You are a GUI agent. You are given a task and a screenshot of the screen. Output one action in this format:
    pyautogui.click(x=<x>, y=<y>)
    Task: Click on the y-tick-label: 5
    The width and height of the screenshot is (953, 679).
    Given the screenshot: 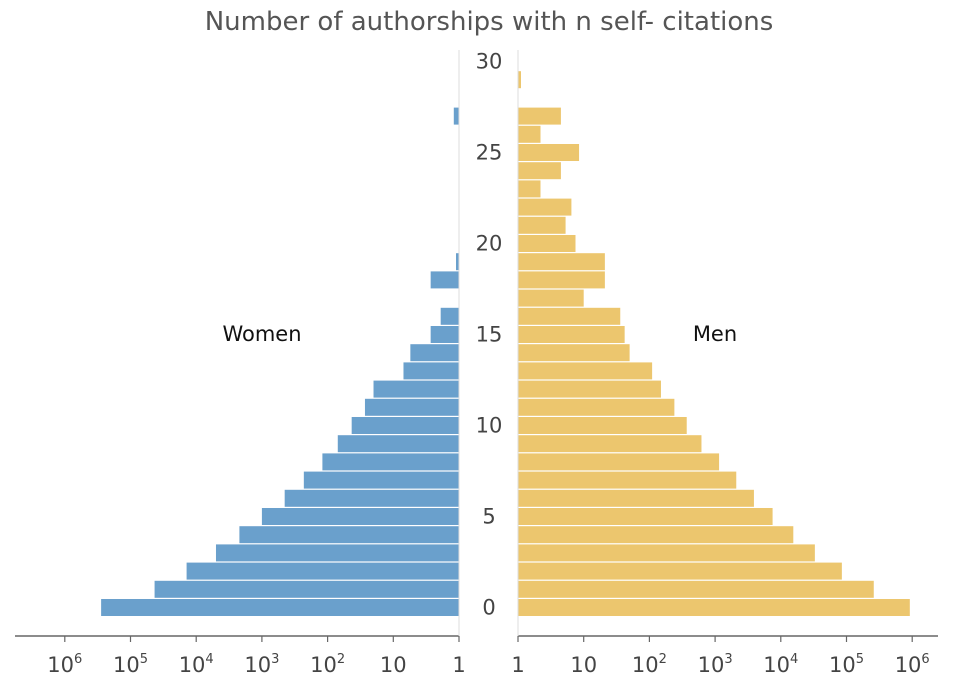 What is the action you would take?
    pyautogui.click(x=488, y=517)
    